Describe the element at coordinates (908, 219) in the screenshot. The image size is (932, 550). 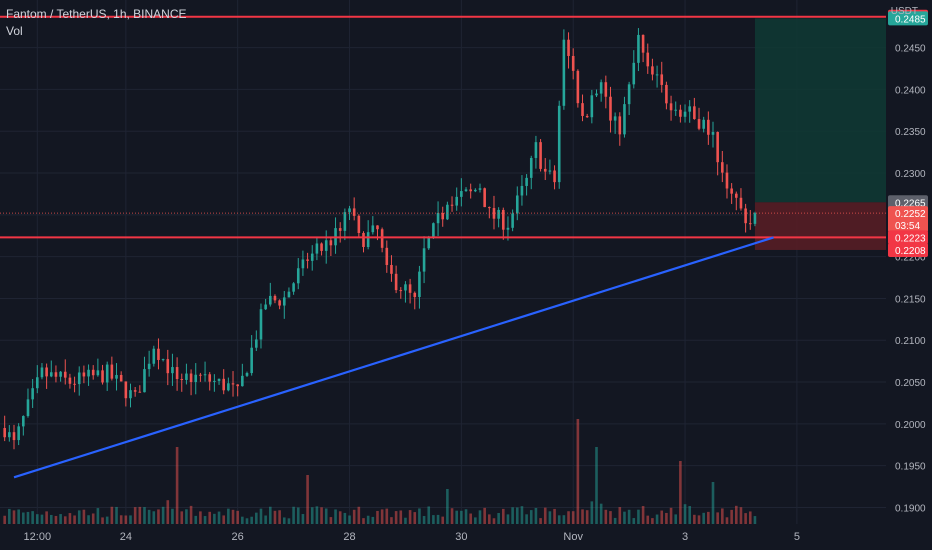
I see `current-price-tag-bg` at that location.